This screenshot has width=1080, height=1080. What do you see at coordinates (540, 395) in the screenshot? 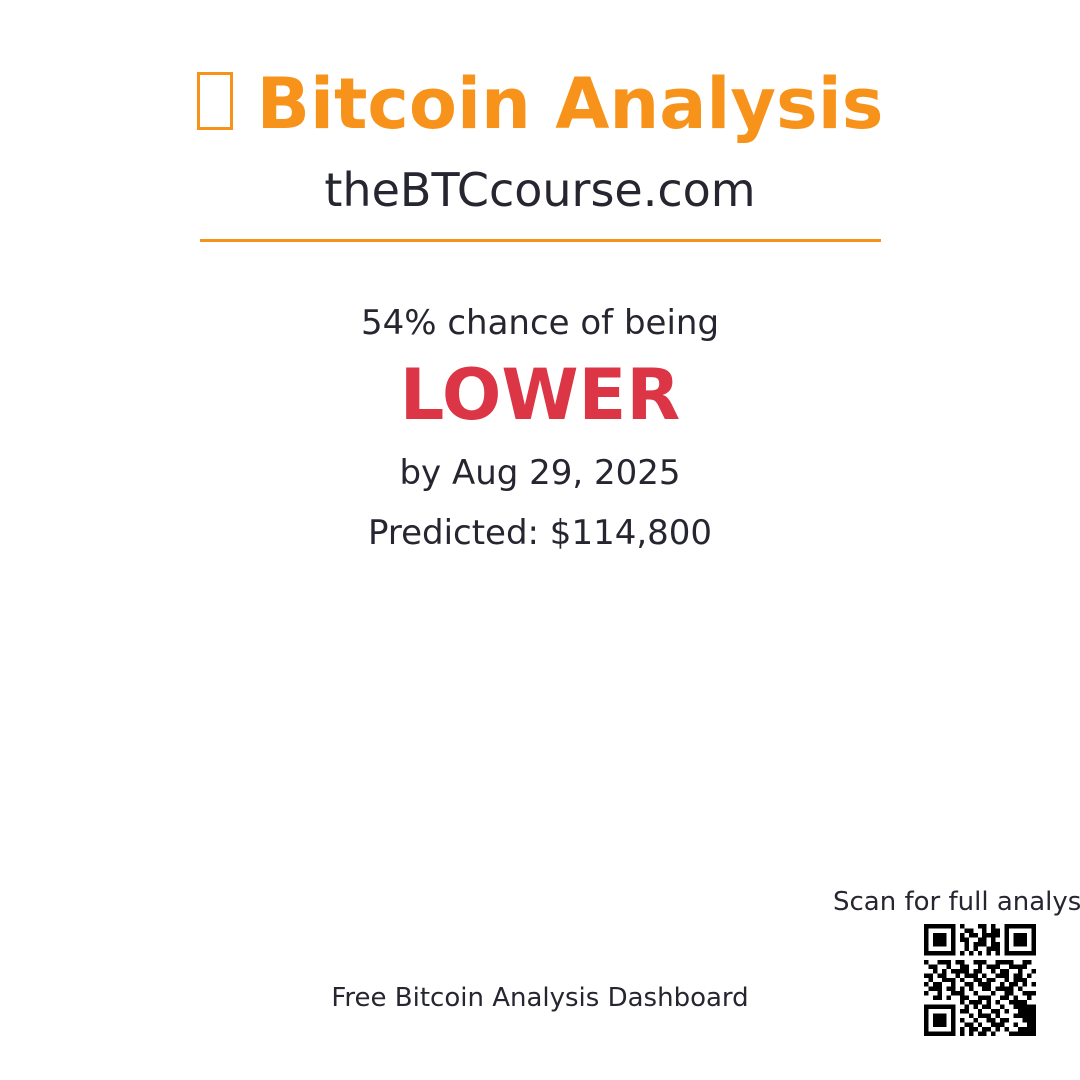
I see `direction-label: LOWER` at bounding box center [540, 395].